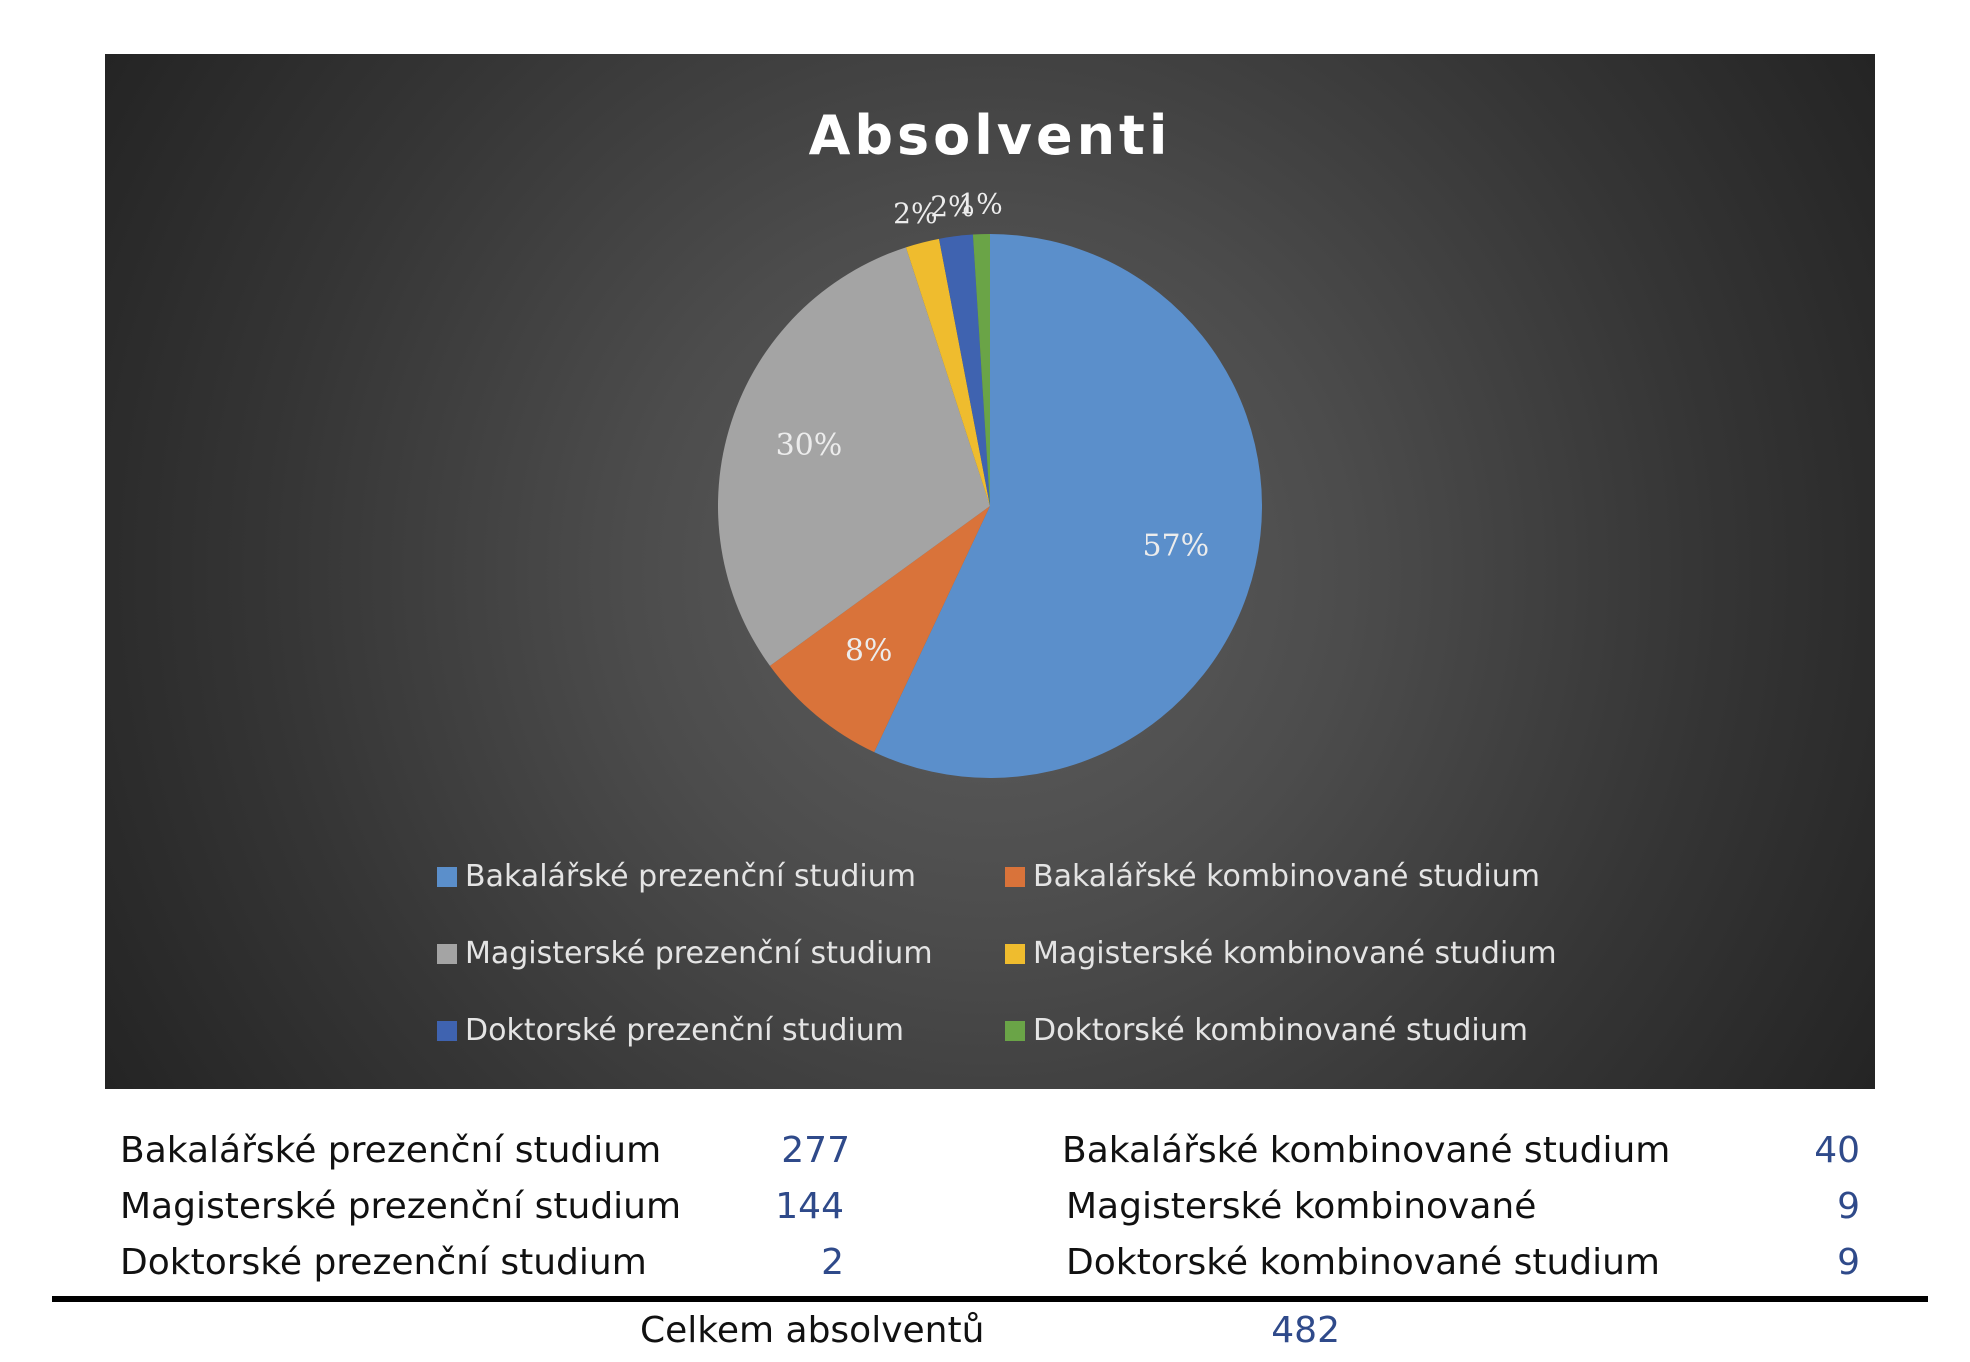  I want to click on pie-chart: 57%8%30%2%2%1%, so click(990, 483).